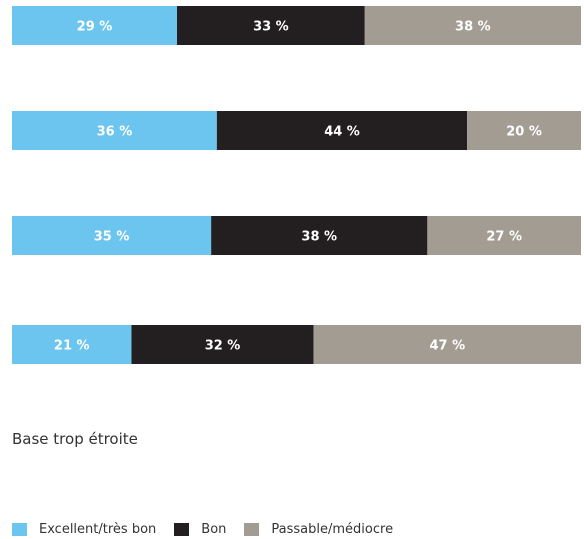 The image size is (584, 539). Describe the element at coordinates (182, 529) in the screenshot. I see `legend-swatch-bon` at that location.